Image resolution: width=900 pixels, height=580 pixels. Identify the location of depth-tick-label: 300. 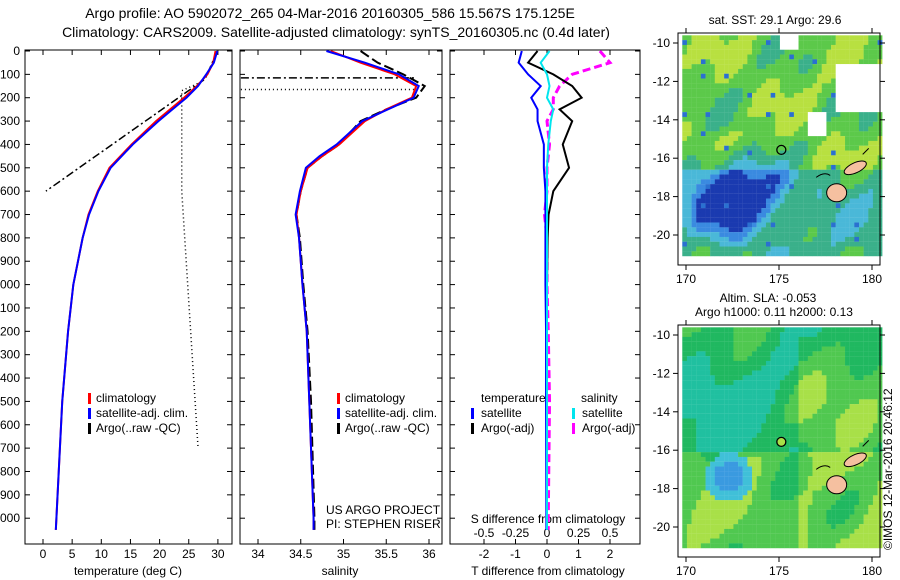
(10, 121).